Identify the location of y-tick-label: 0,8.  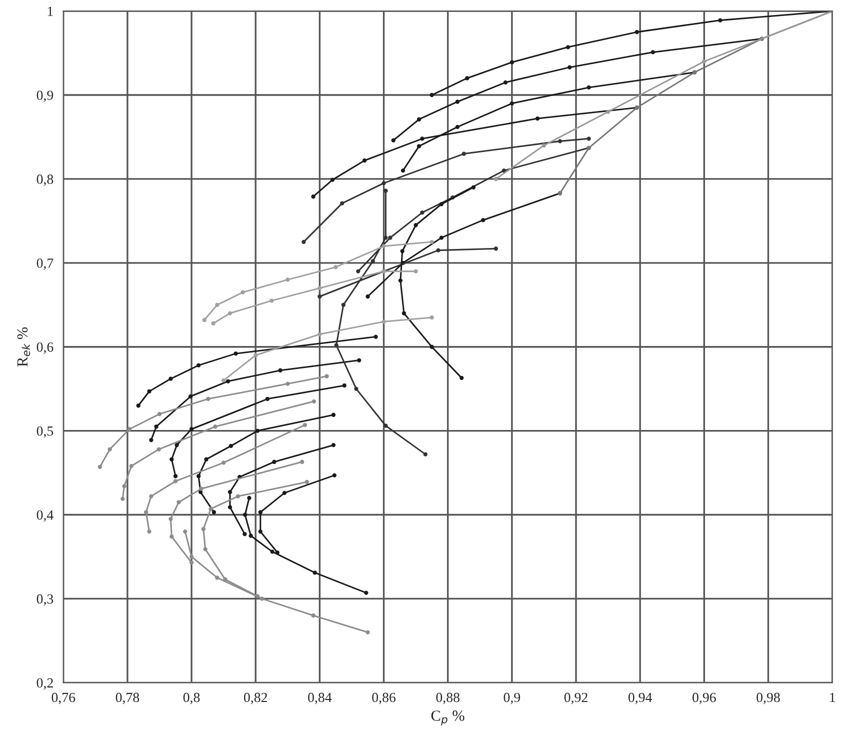
(45, 180).